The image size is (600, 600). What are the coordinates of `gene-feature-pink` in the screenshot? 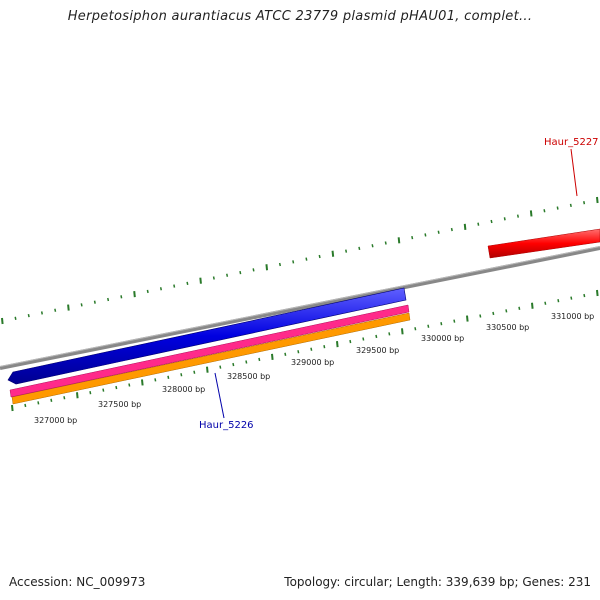 It's located at (209, 351).